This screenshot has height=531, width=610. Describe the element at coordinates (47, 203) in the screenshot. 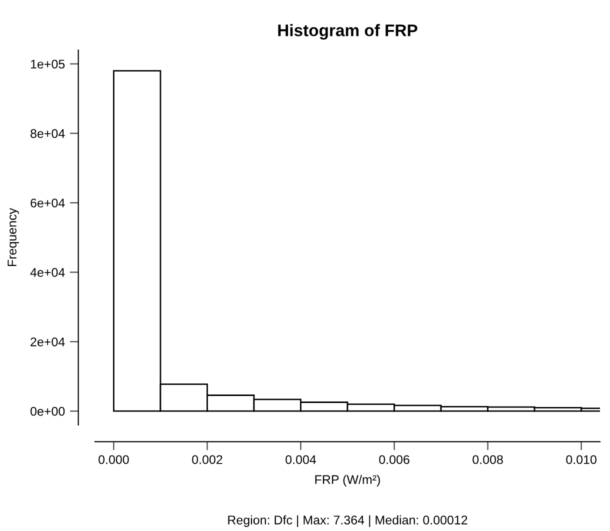

I see `y-tick-label: 6e+04` at that location.